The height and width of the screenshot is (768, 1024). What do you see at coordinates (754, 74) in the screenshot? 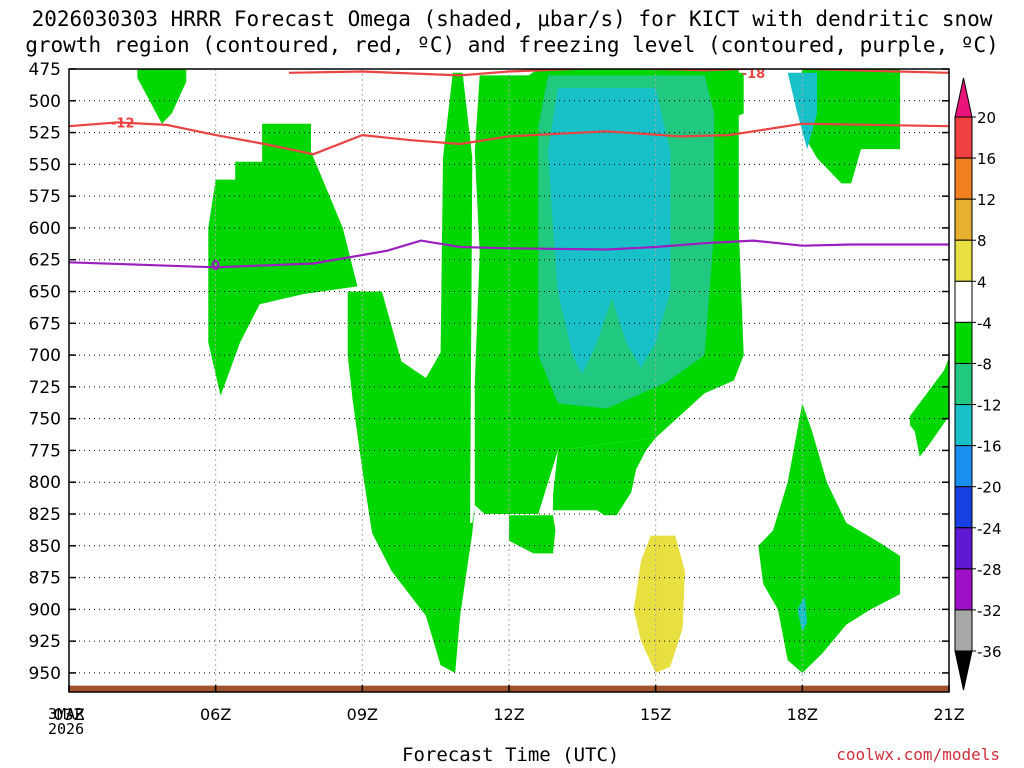
I see `contour-label-0: -18` at bounding box center [754, 74].